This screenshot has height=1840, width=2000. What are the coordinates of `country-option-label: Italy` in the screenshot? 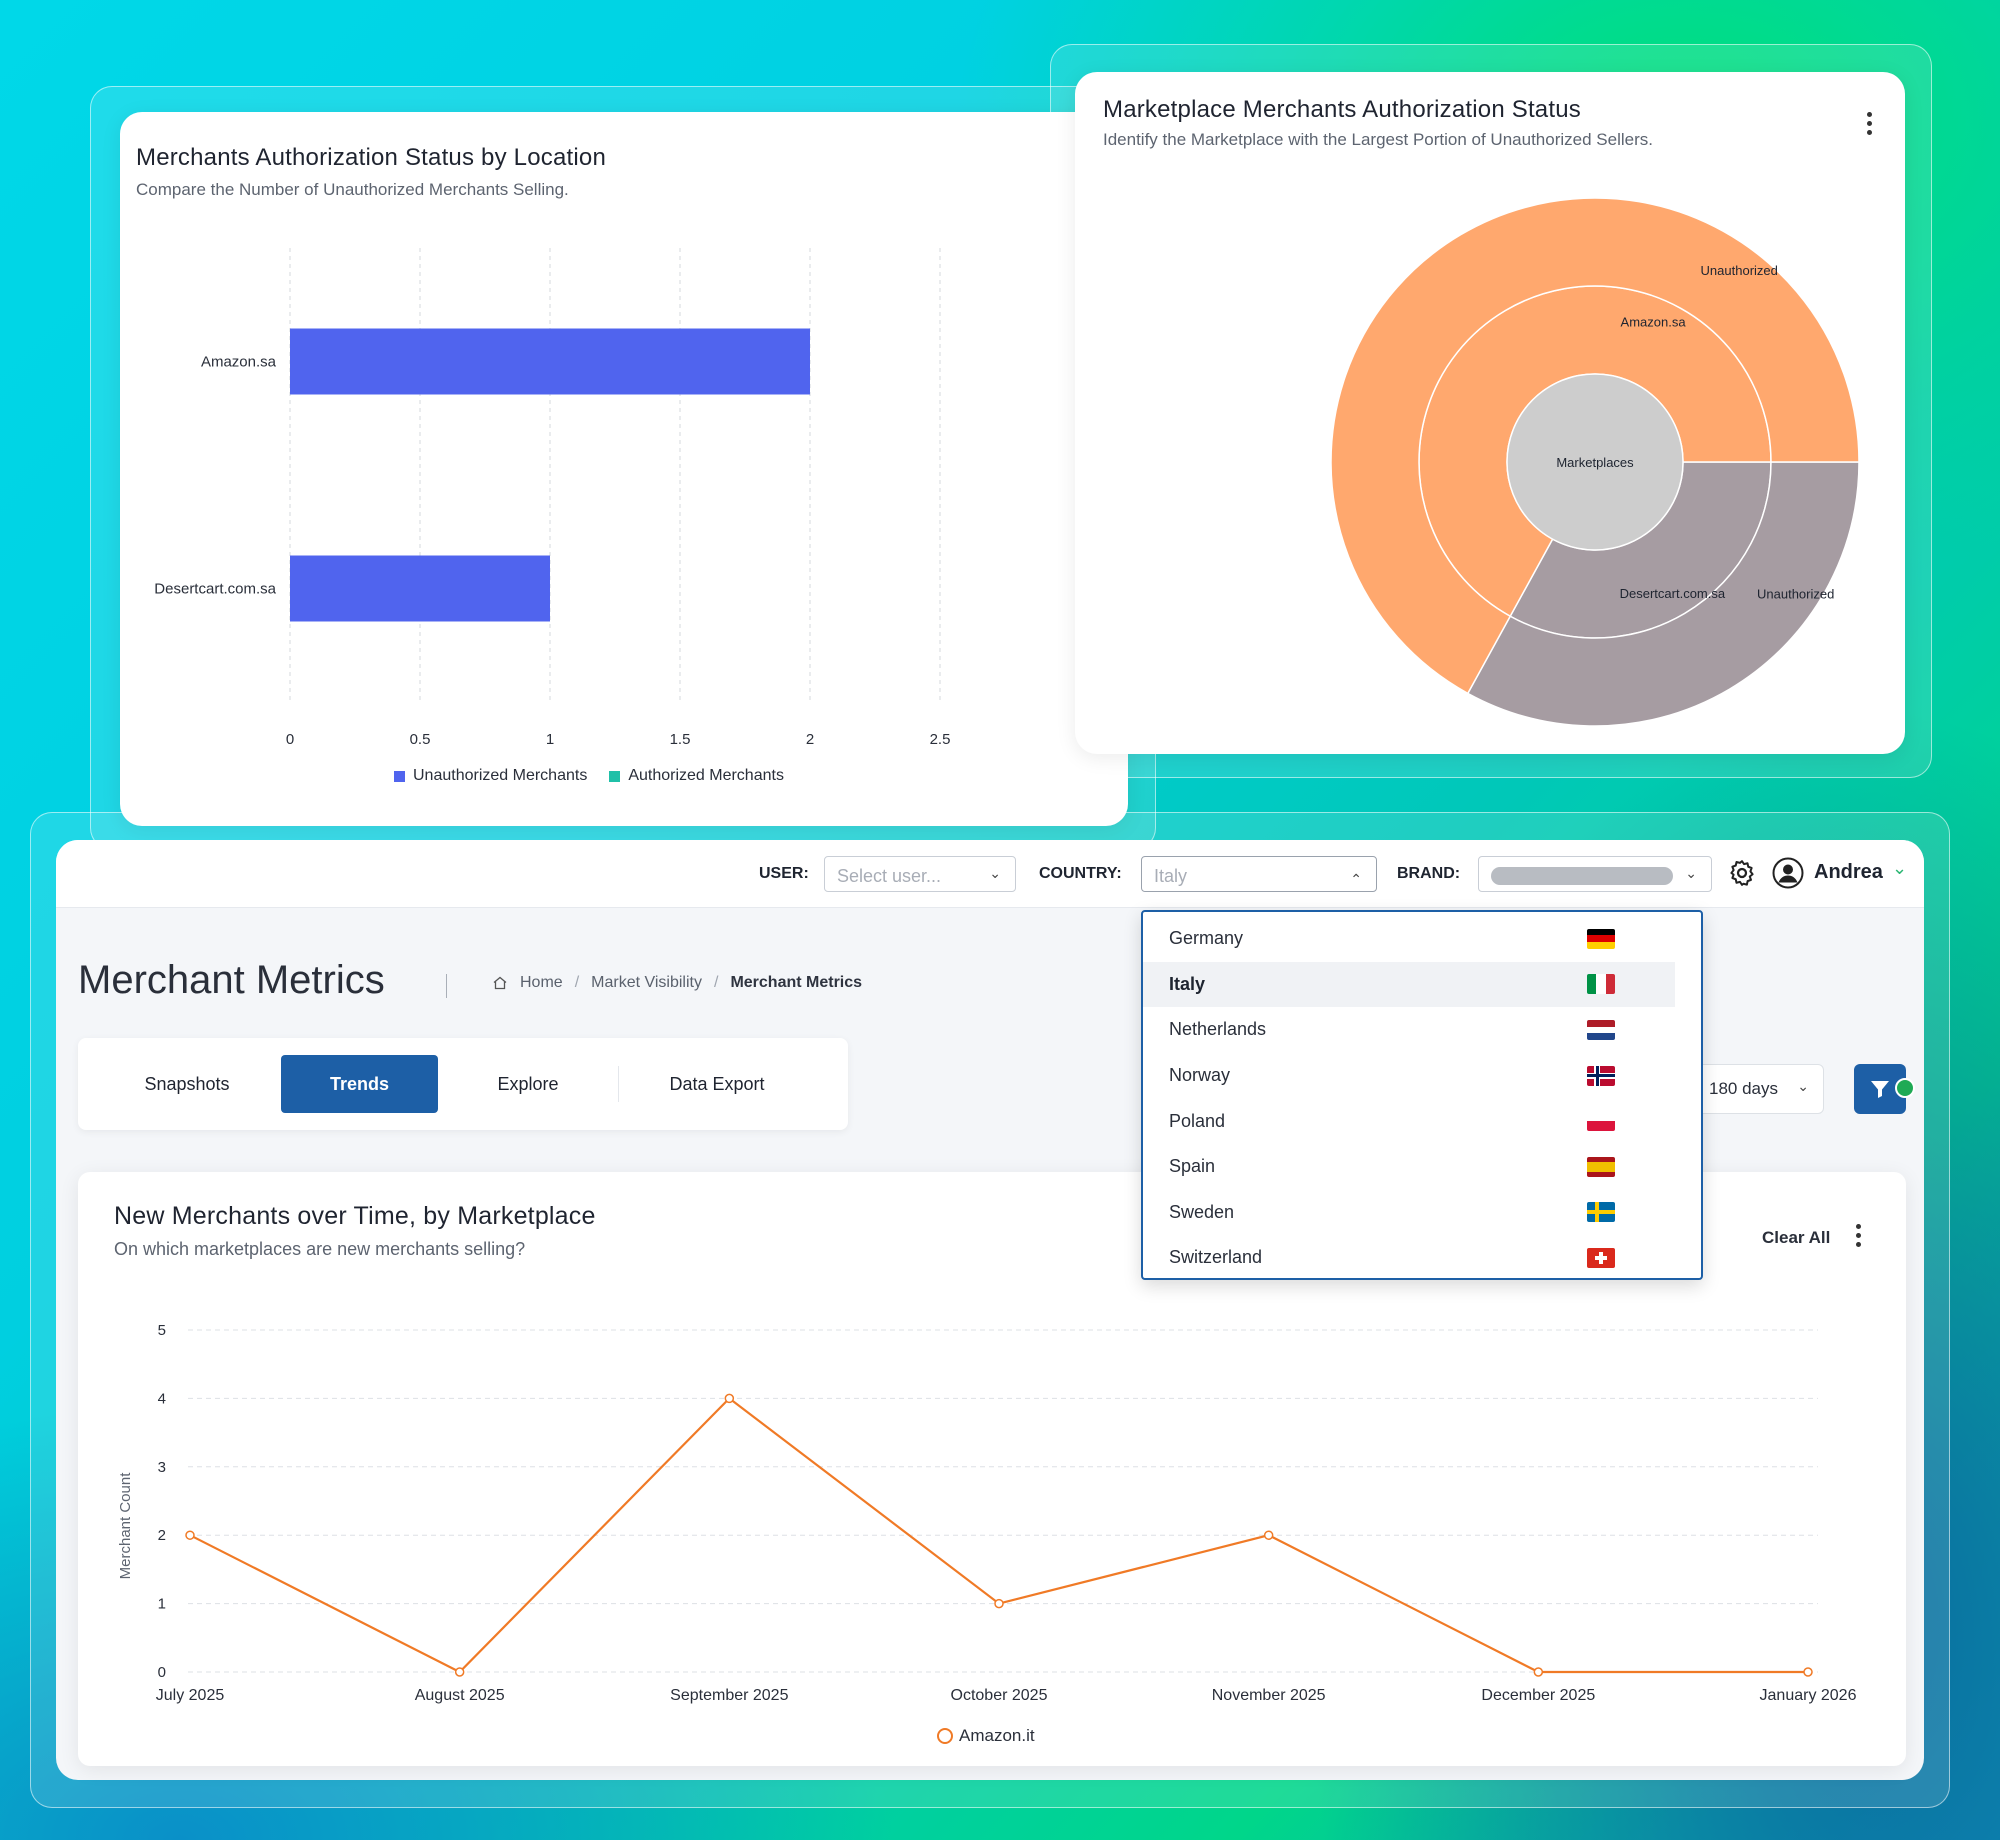 It's located at (1187, 983).